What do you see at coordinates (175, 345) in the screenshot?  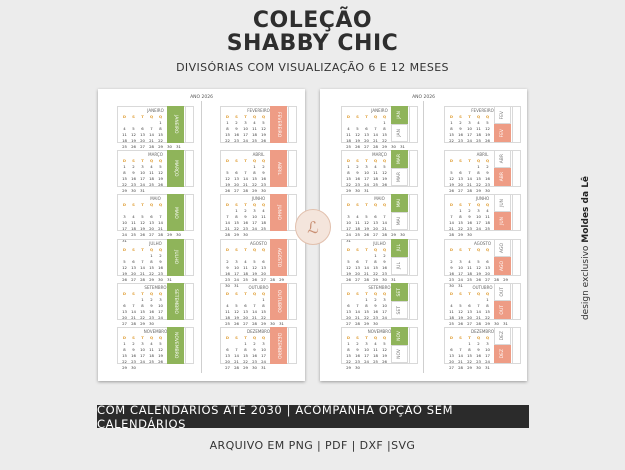 I see `divider-tab: NOVEMBRO` at bounding box center [175, 345].